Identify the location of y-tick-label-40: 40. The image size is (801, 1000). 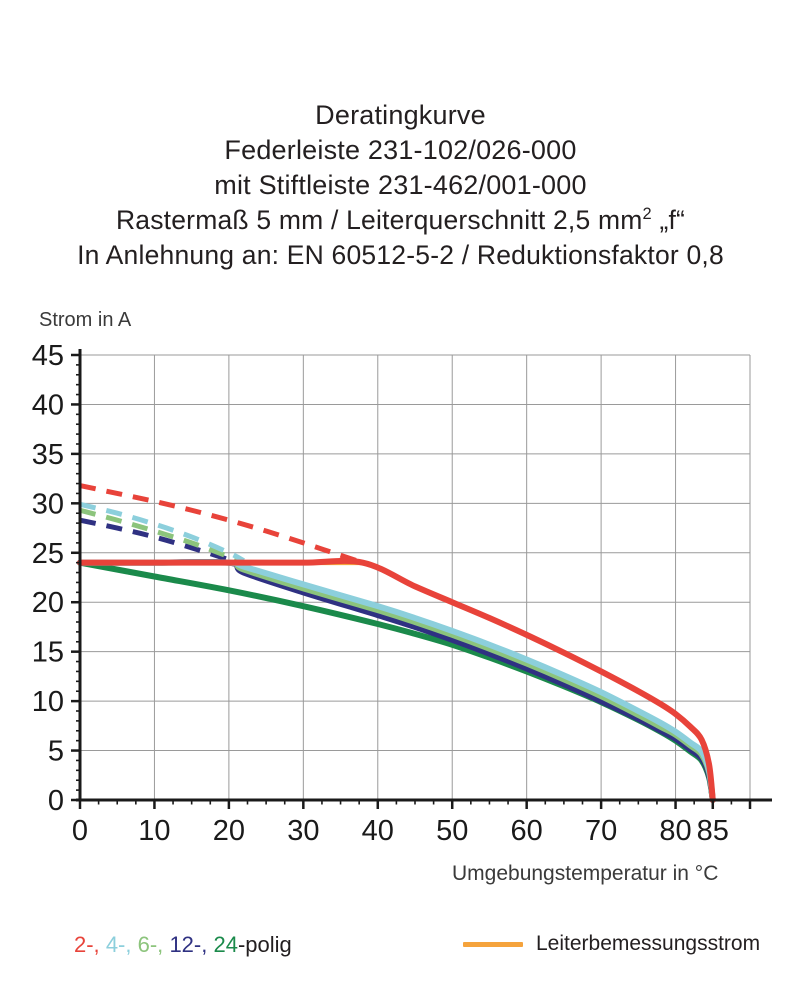
(48, 405).